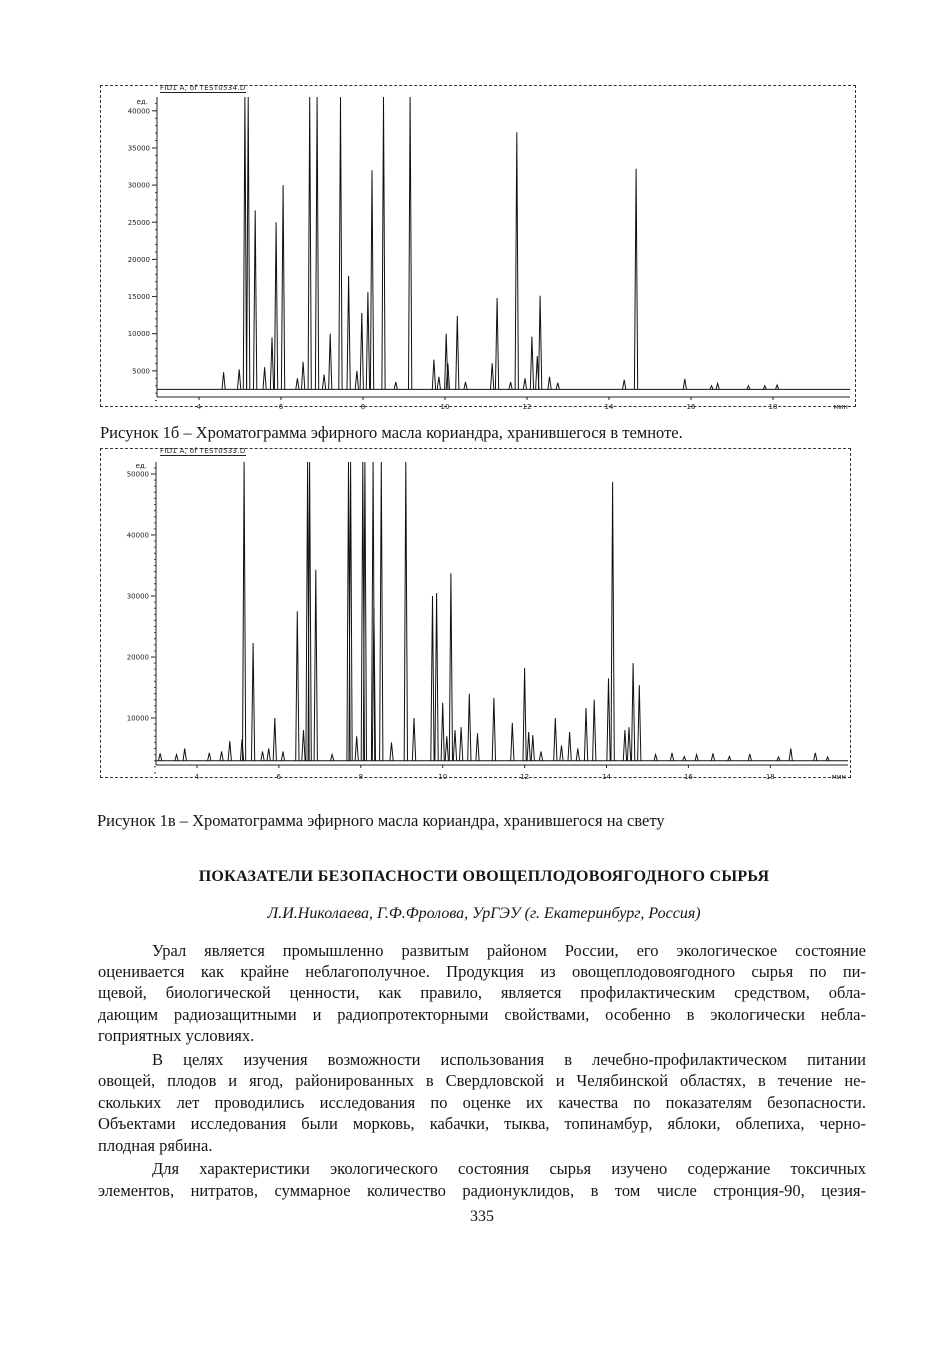  Describe the element at coordinates (139, 148) in the screenshot. I see `y-tick-label: 35000` at that location.